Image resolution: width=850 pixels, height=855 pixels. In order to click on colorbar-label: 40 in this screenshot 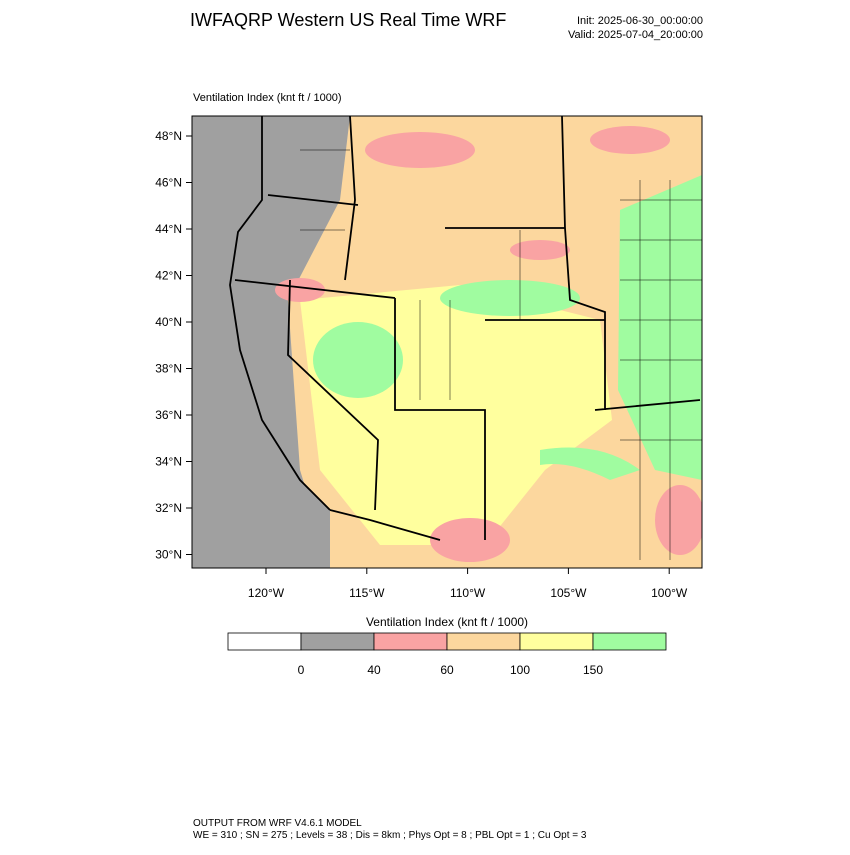, I will do `click(374, 670)`.